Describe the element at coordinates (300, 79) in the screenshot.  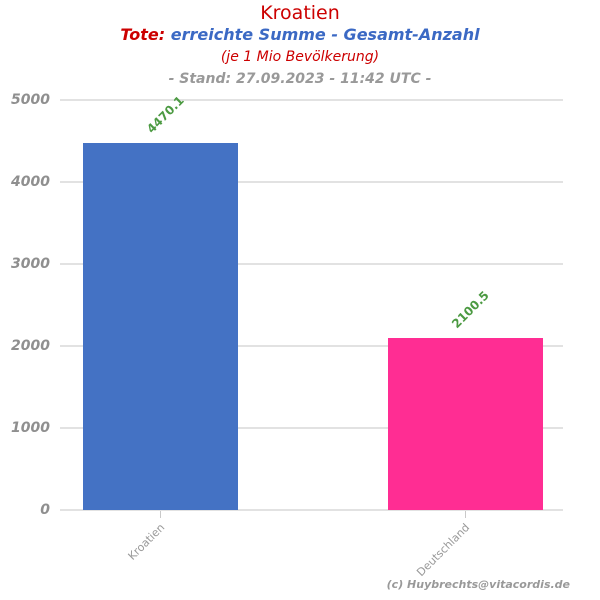
I see `chart-status-line: - Stand: 27.09.2023 - 11:42 UTC -` at that location.